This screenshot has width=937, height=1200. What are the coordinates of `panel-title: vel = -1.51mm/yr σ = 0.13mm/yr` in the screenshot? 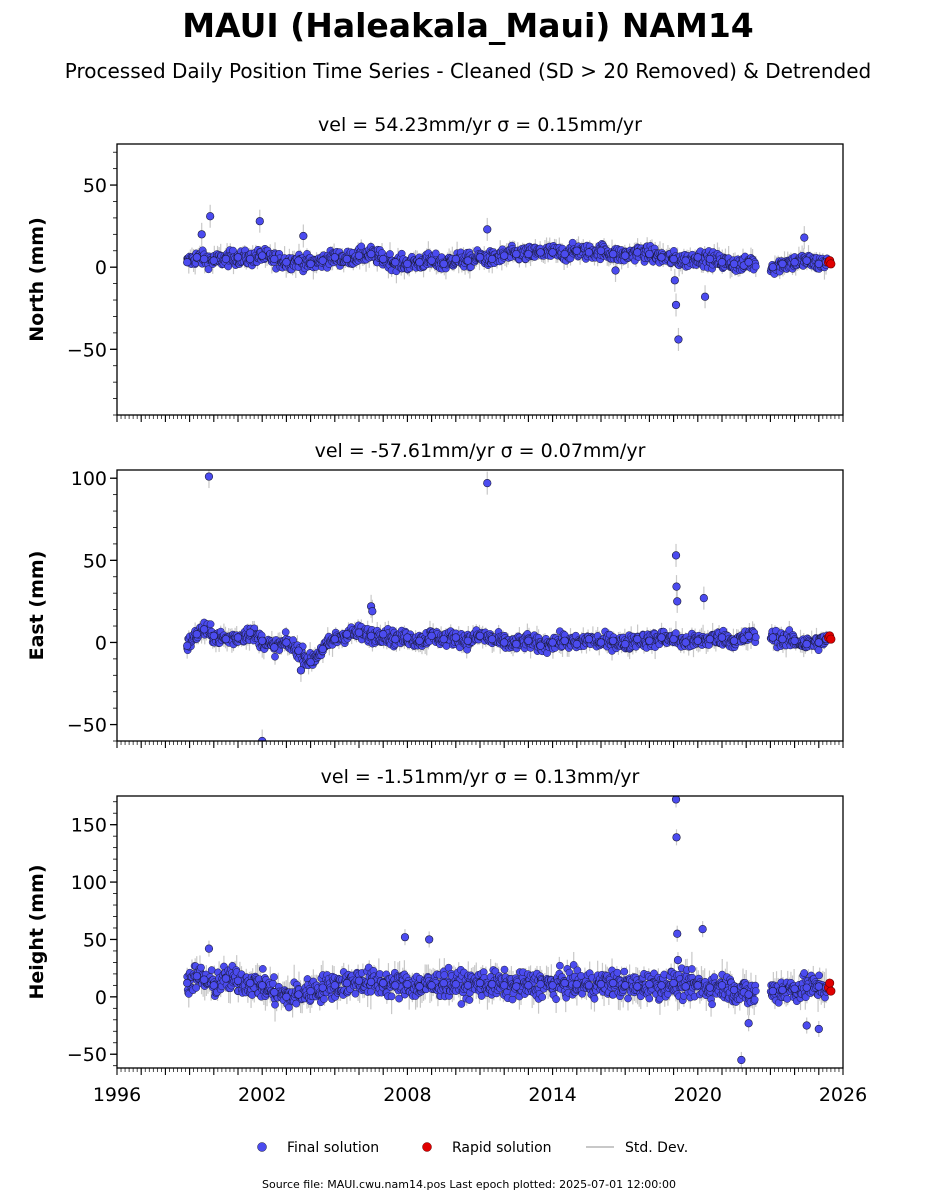 It's located at (480, 777).